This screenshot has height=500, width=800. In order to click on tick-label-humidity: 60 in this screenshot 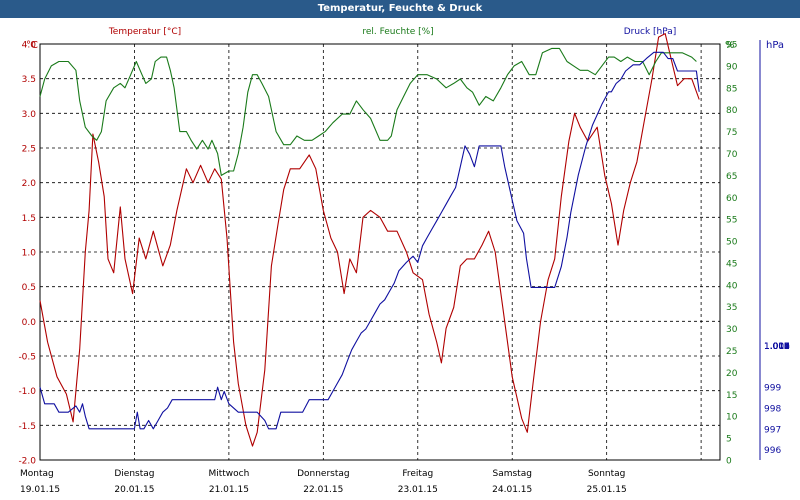, I will do `click(732, 199)`.